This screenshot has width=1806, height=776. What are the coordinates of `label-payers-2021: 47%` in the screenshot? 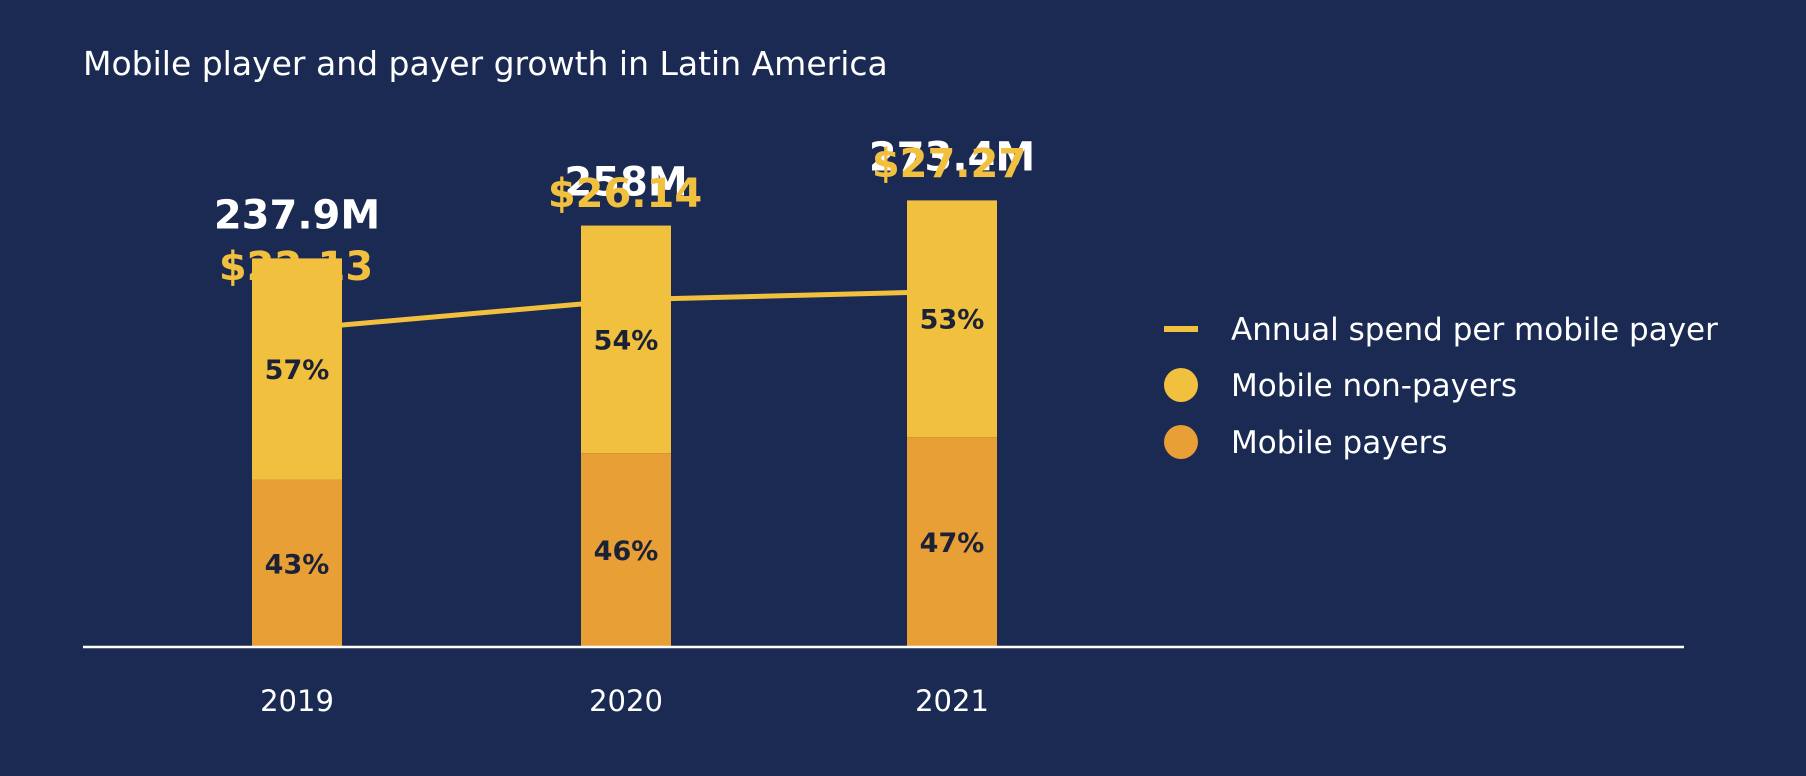 It's located at (952, 543).